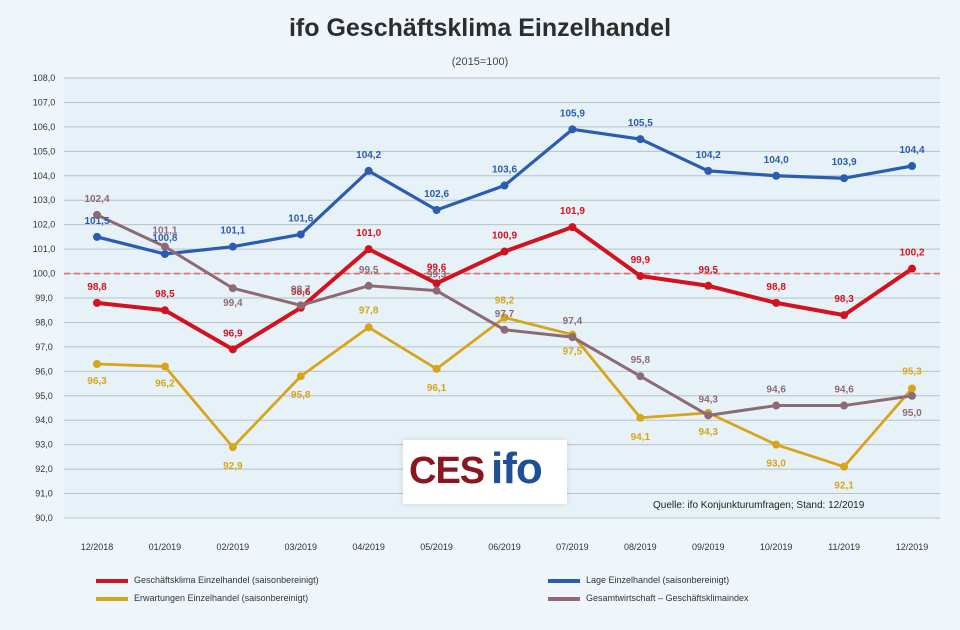 The image size is (960, 630). I want to click on x-tick-label: 04/2019, so click(368, 547).